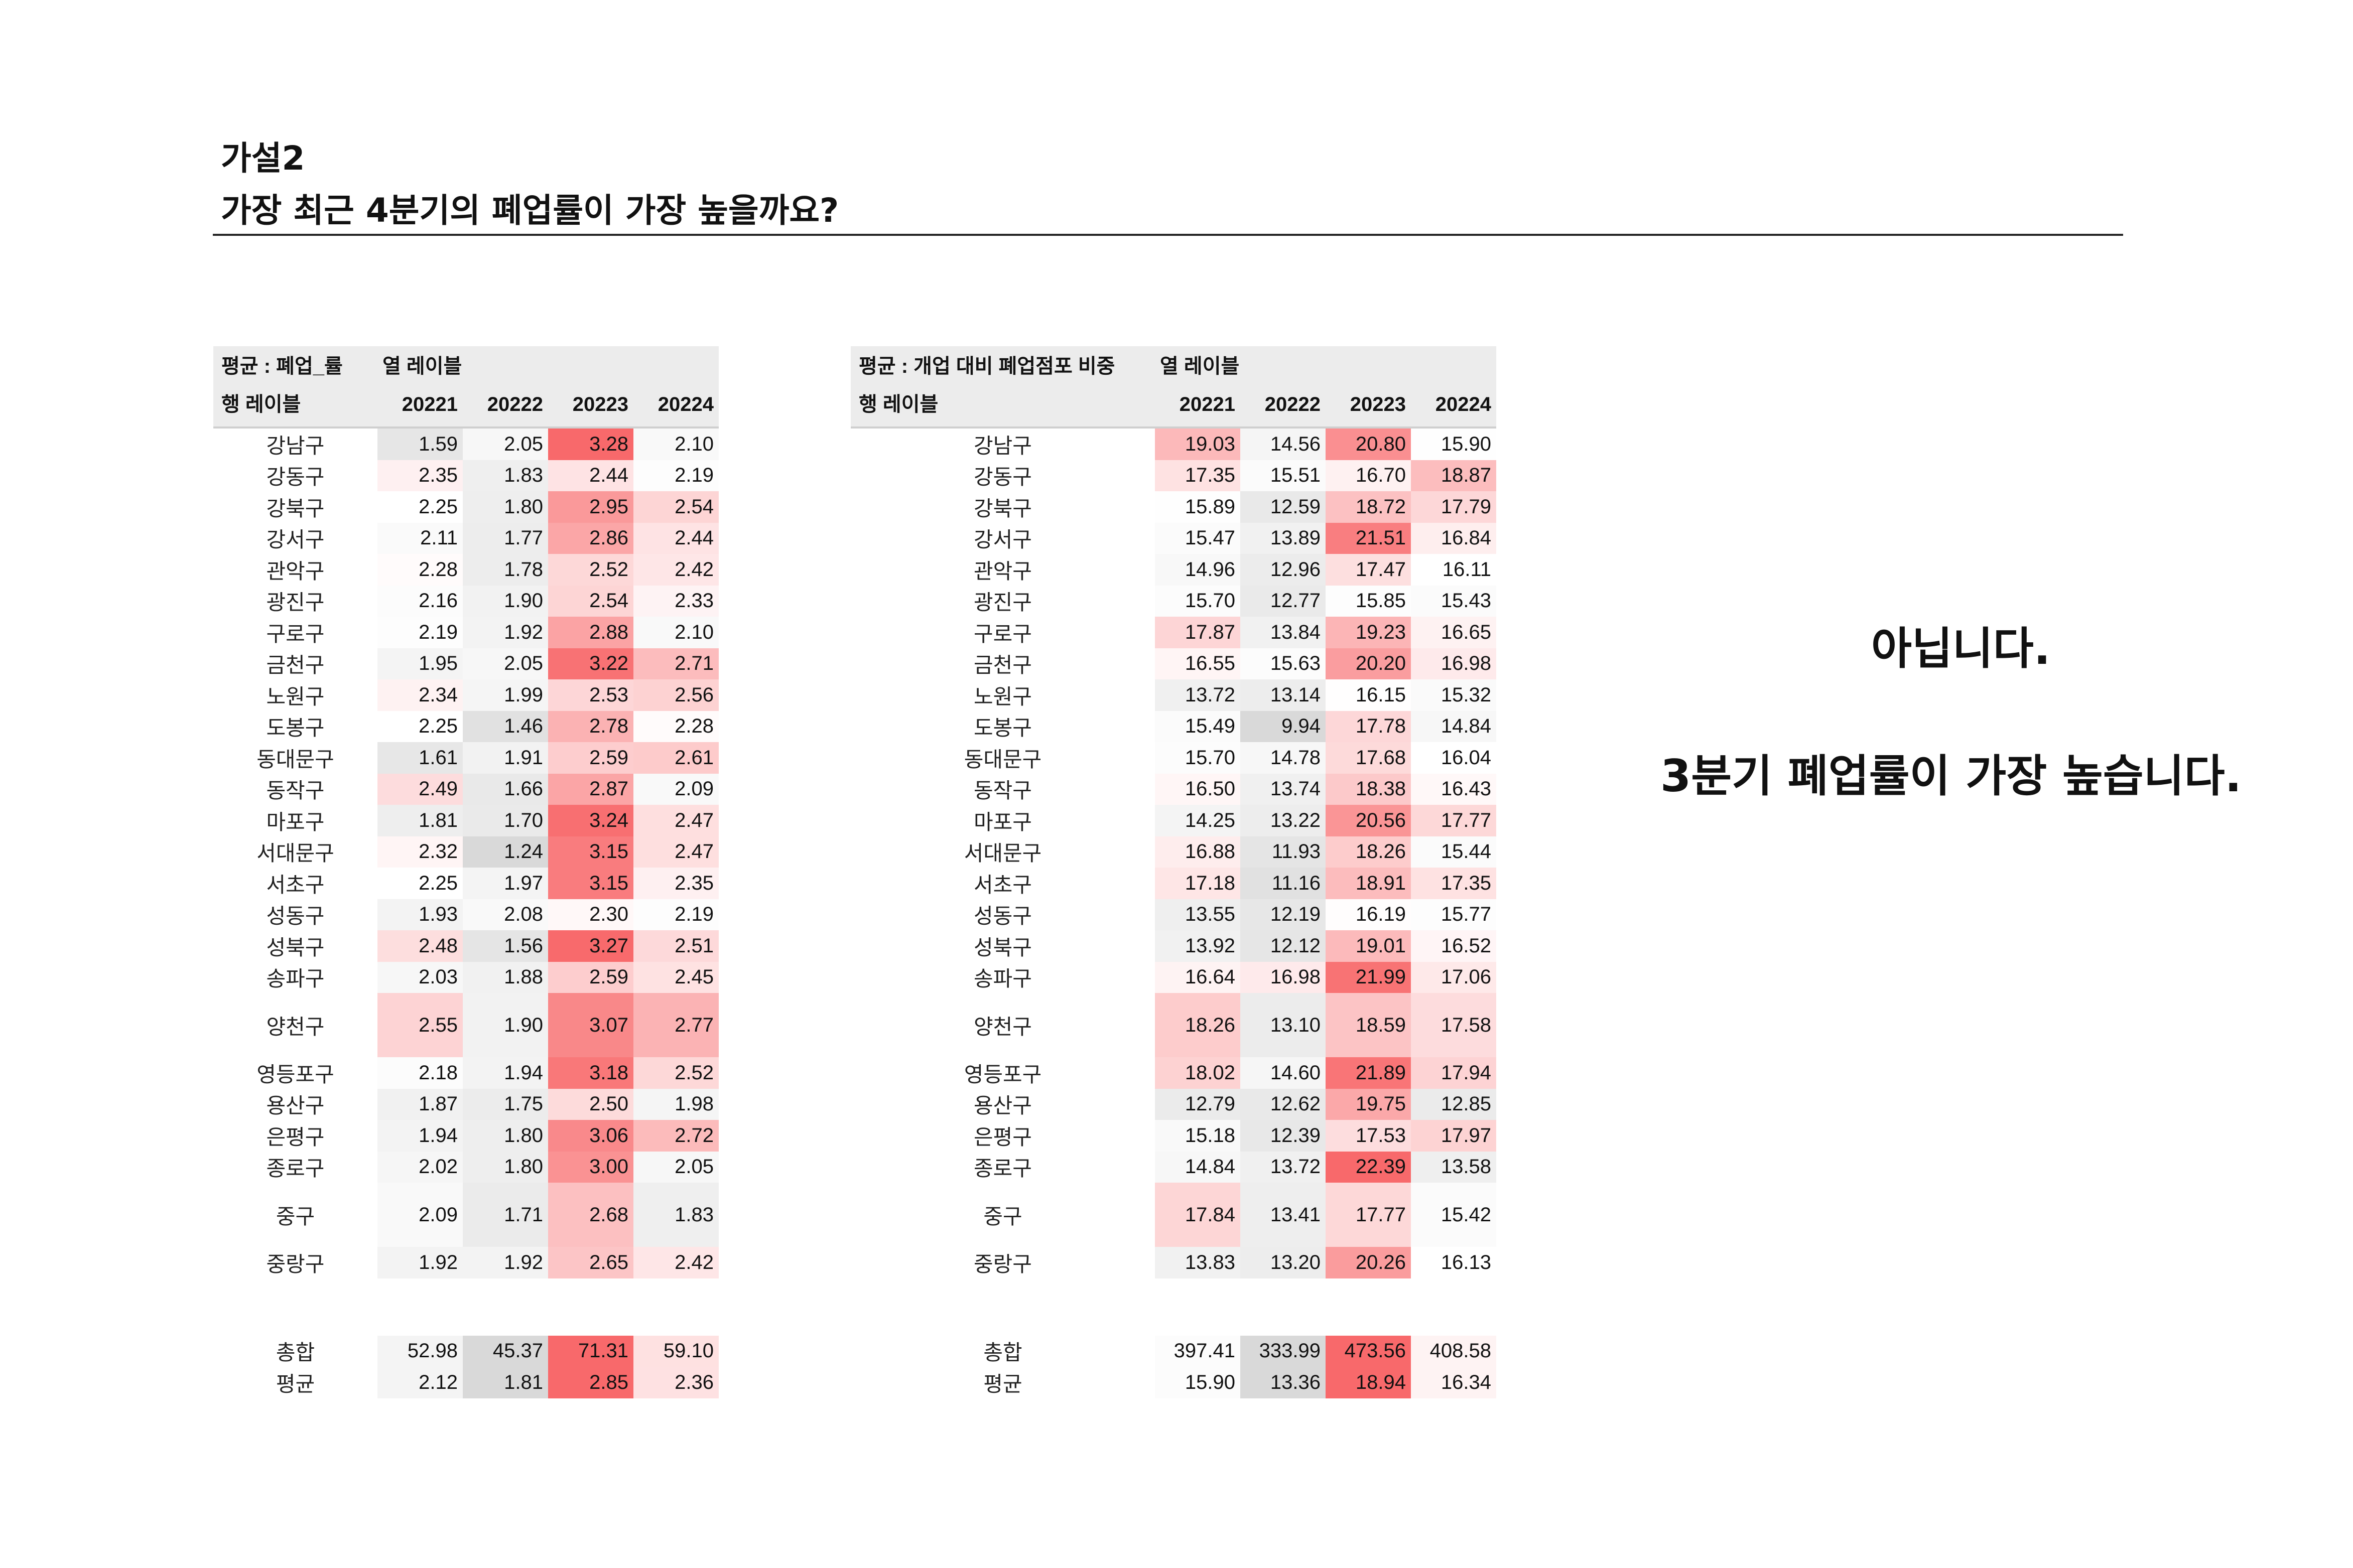 Image resolution: width=2353 pixels, height=1568 pixels. I want to click on row-label: 은평구, so click(295, 1137).